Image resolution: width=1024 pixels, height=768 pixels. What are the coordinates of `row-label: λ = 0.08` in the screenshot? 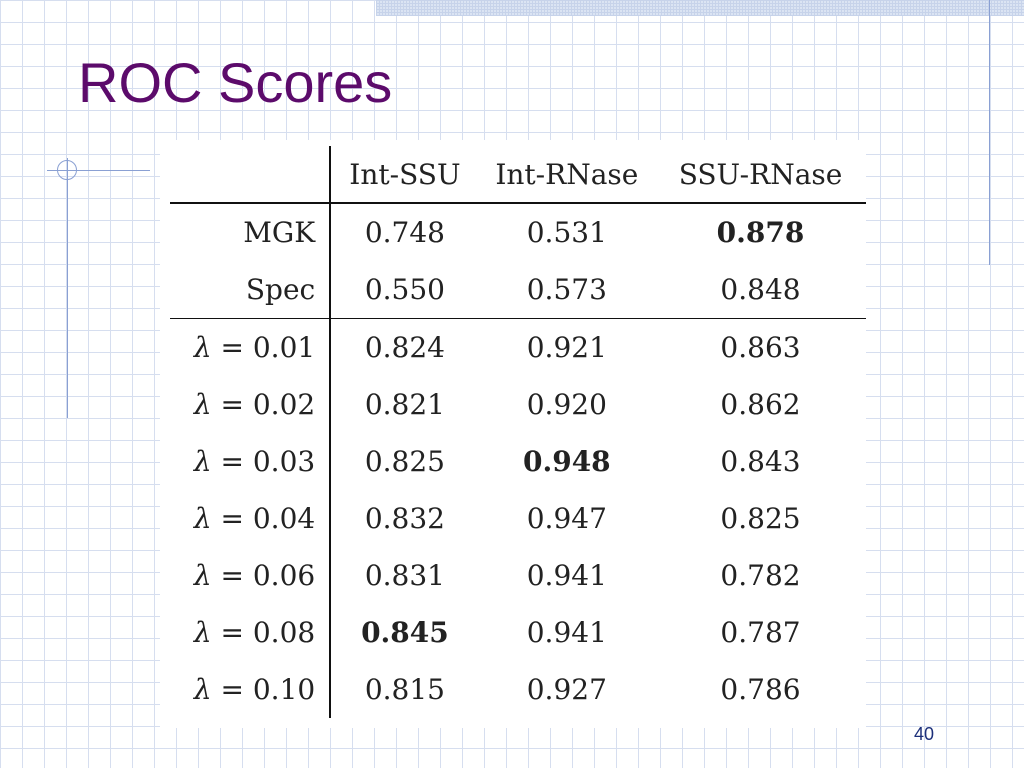 It's located at (251, 632).